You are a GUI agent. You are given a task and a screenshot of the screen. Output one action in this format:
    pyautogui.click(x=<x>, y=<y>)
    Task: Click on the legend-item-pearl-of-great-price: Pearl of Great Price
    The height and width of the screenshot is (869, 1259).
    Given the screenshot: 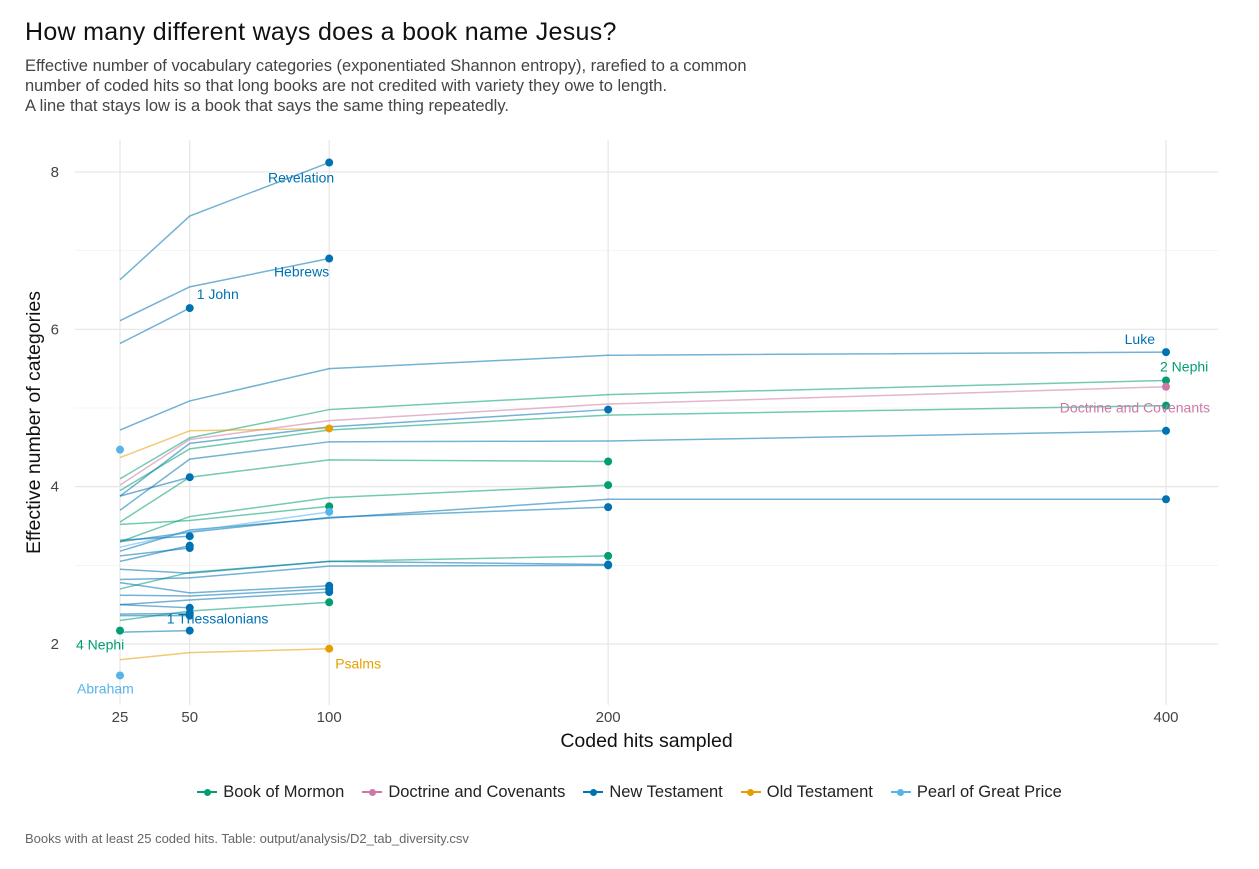 What is the action you would take?
    pyautogui.click(x=976, y=792)
    